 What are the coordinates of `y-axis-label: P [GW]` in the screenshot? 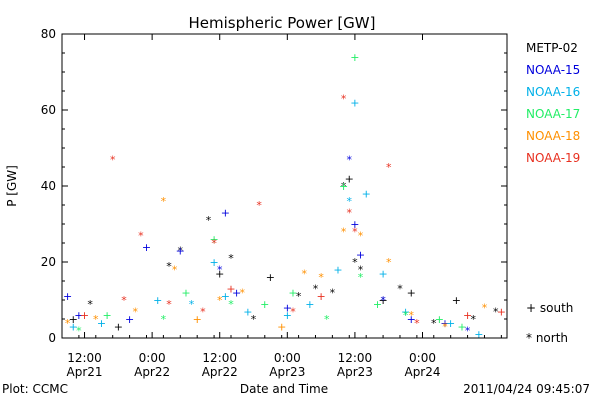 It's located at (12, 186).